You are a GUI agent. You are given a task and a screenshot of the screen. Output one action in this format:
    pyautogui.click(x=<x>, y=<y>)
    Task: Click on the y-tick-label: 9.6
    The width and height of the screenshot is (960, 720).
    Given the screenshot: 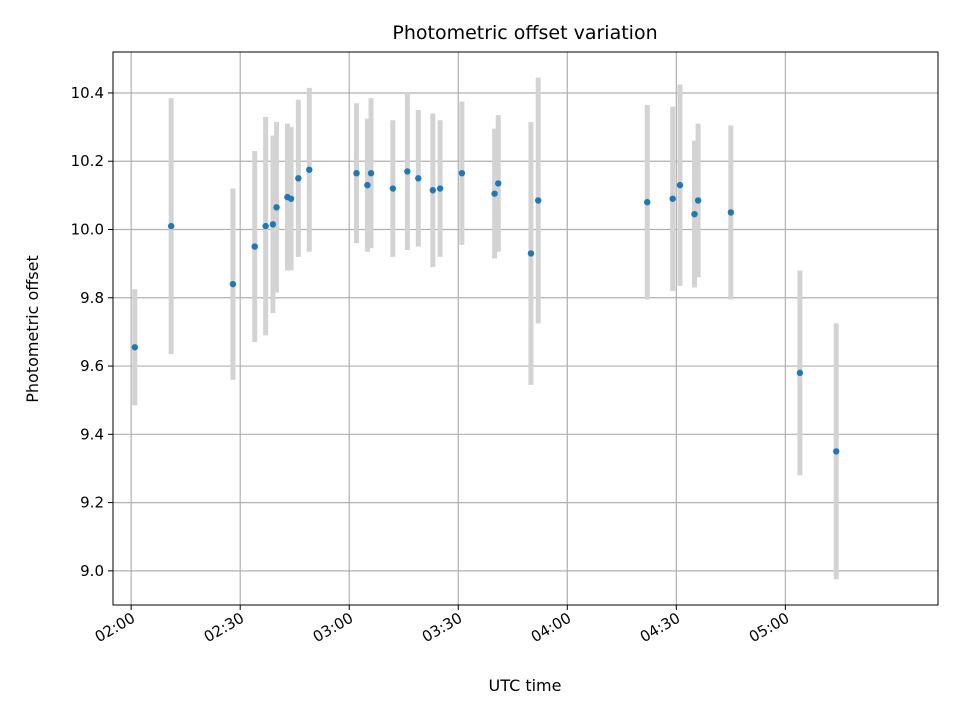 What is the action you would take?
    pyautogui.click(x=92, y=366)
    